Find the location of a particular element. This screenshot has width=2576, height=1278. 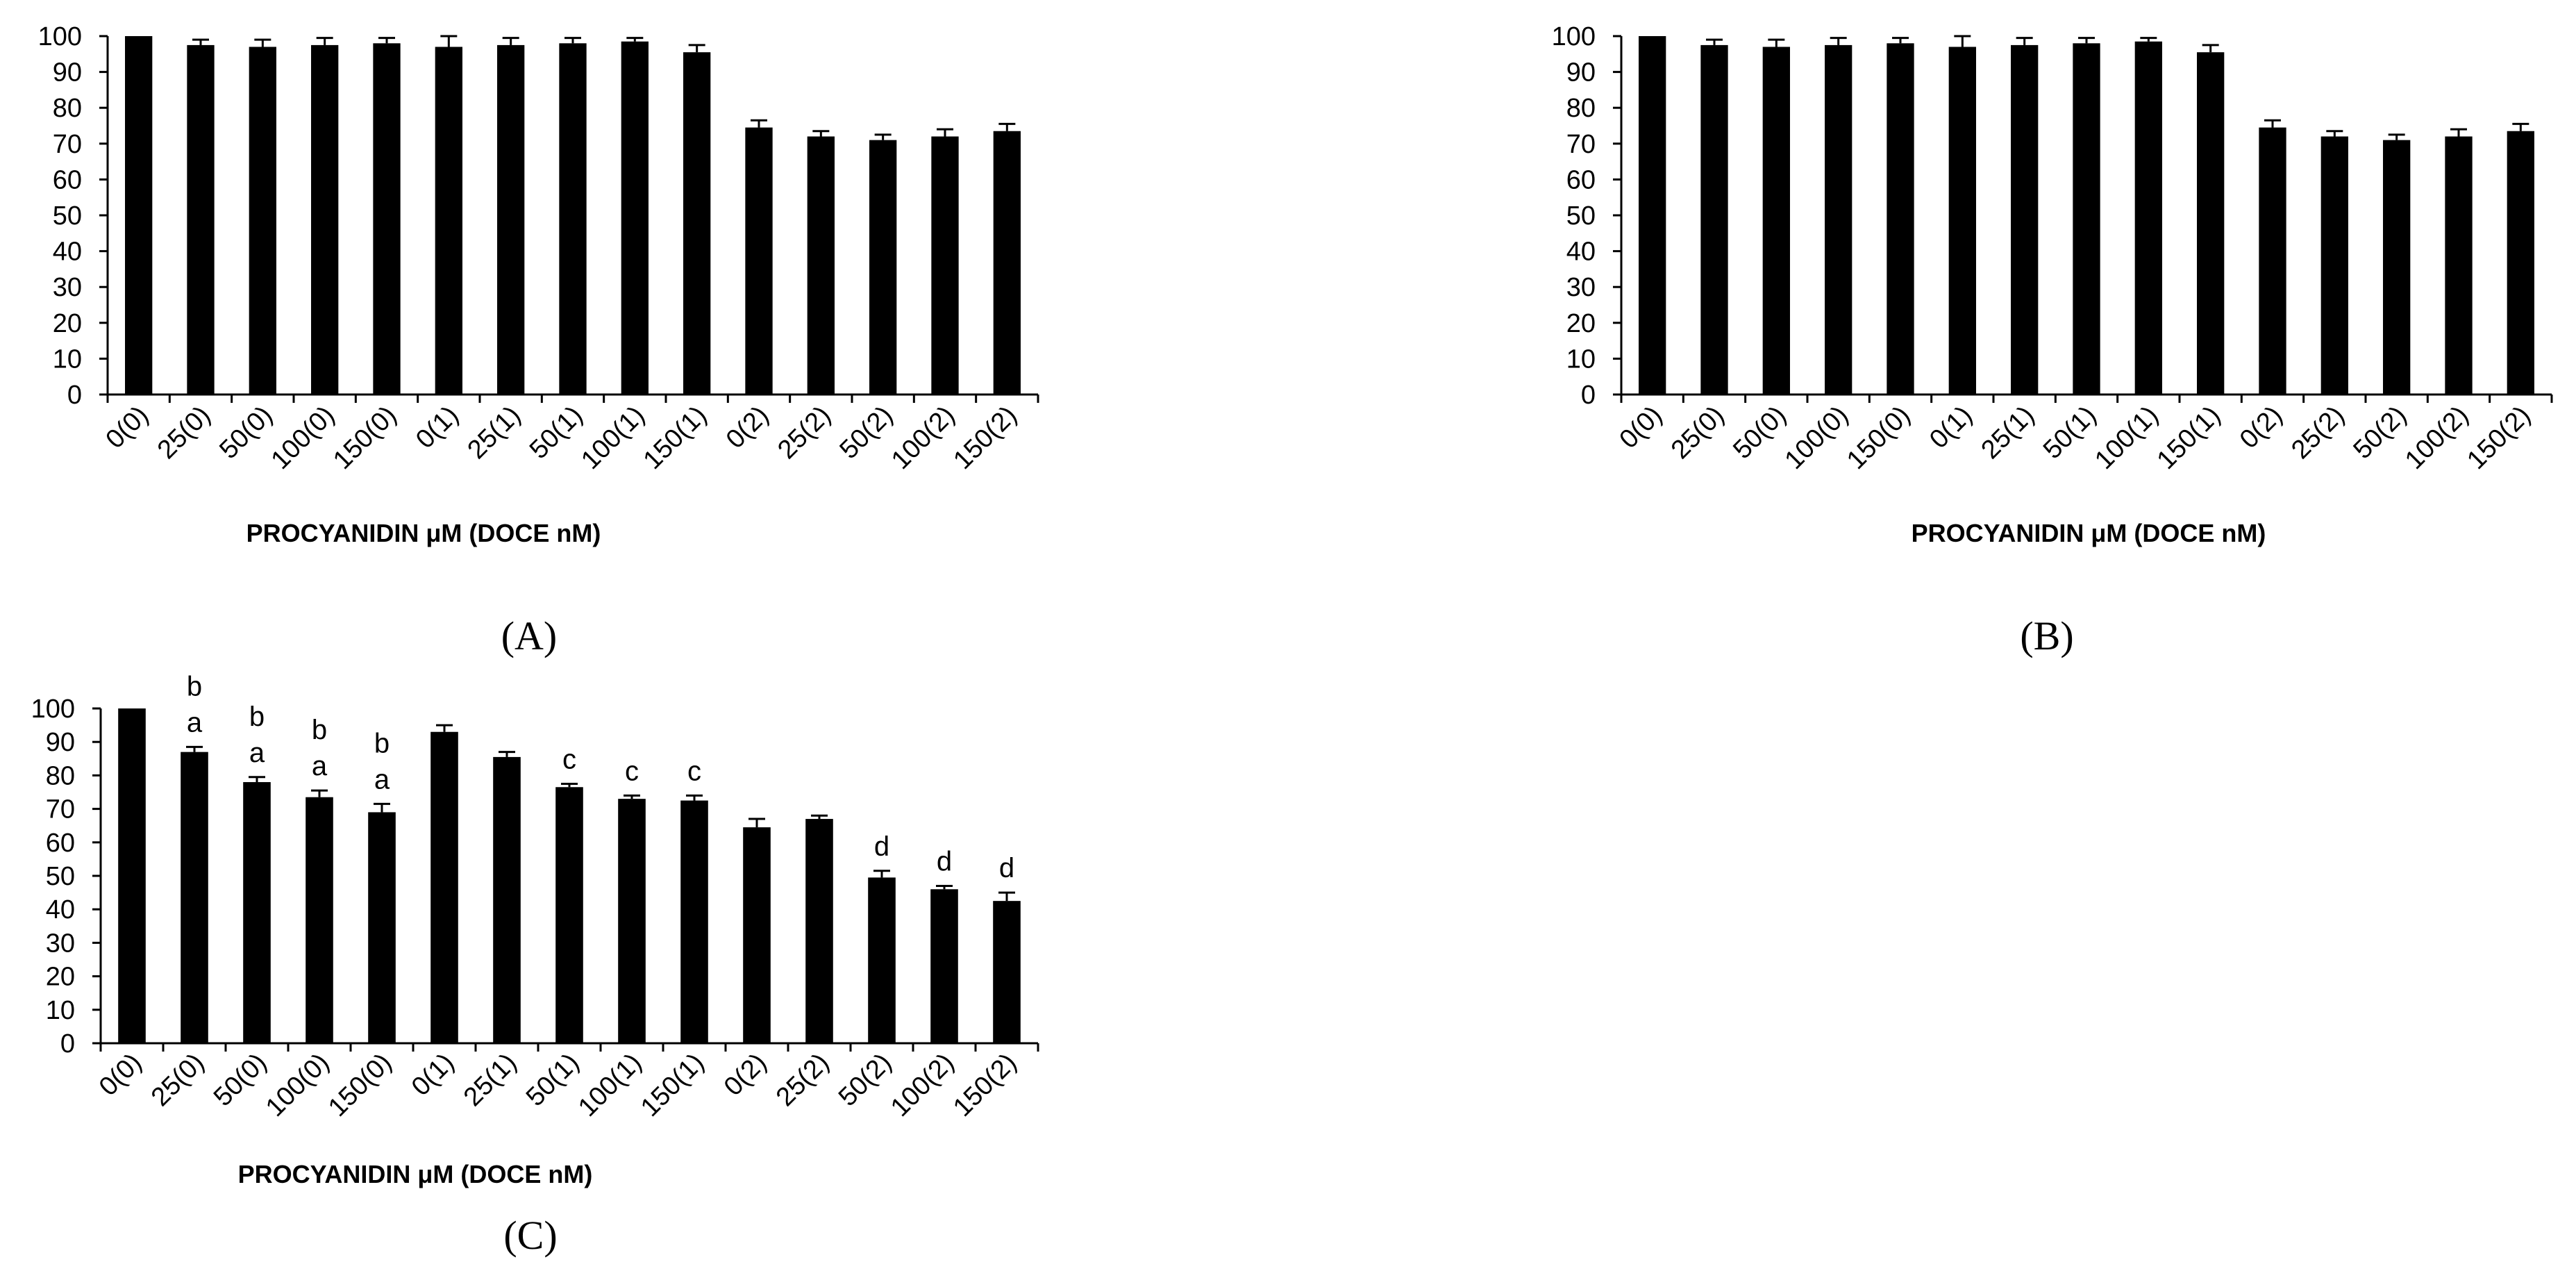

x-category-label: 0(2) is located at coordinates (745, 1075).